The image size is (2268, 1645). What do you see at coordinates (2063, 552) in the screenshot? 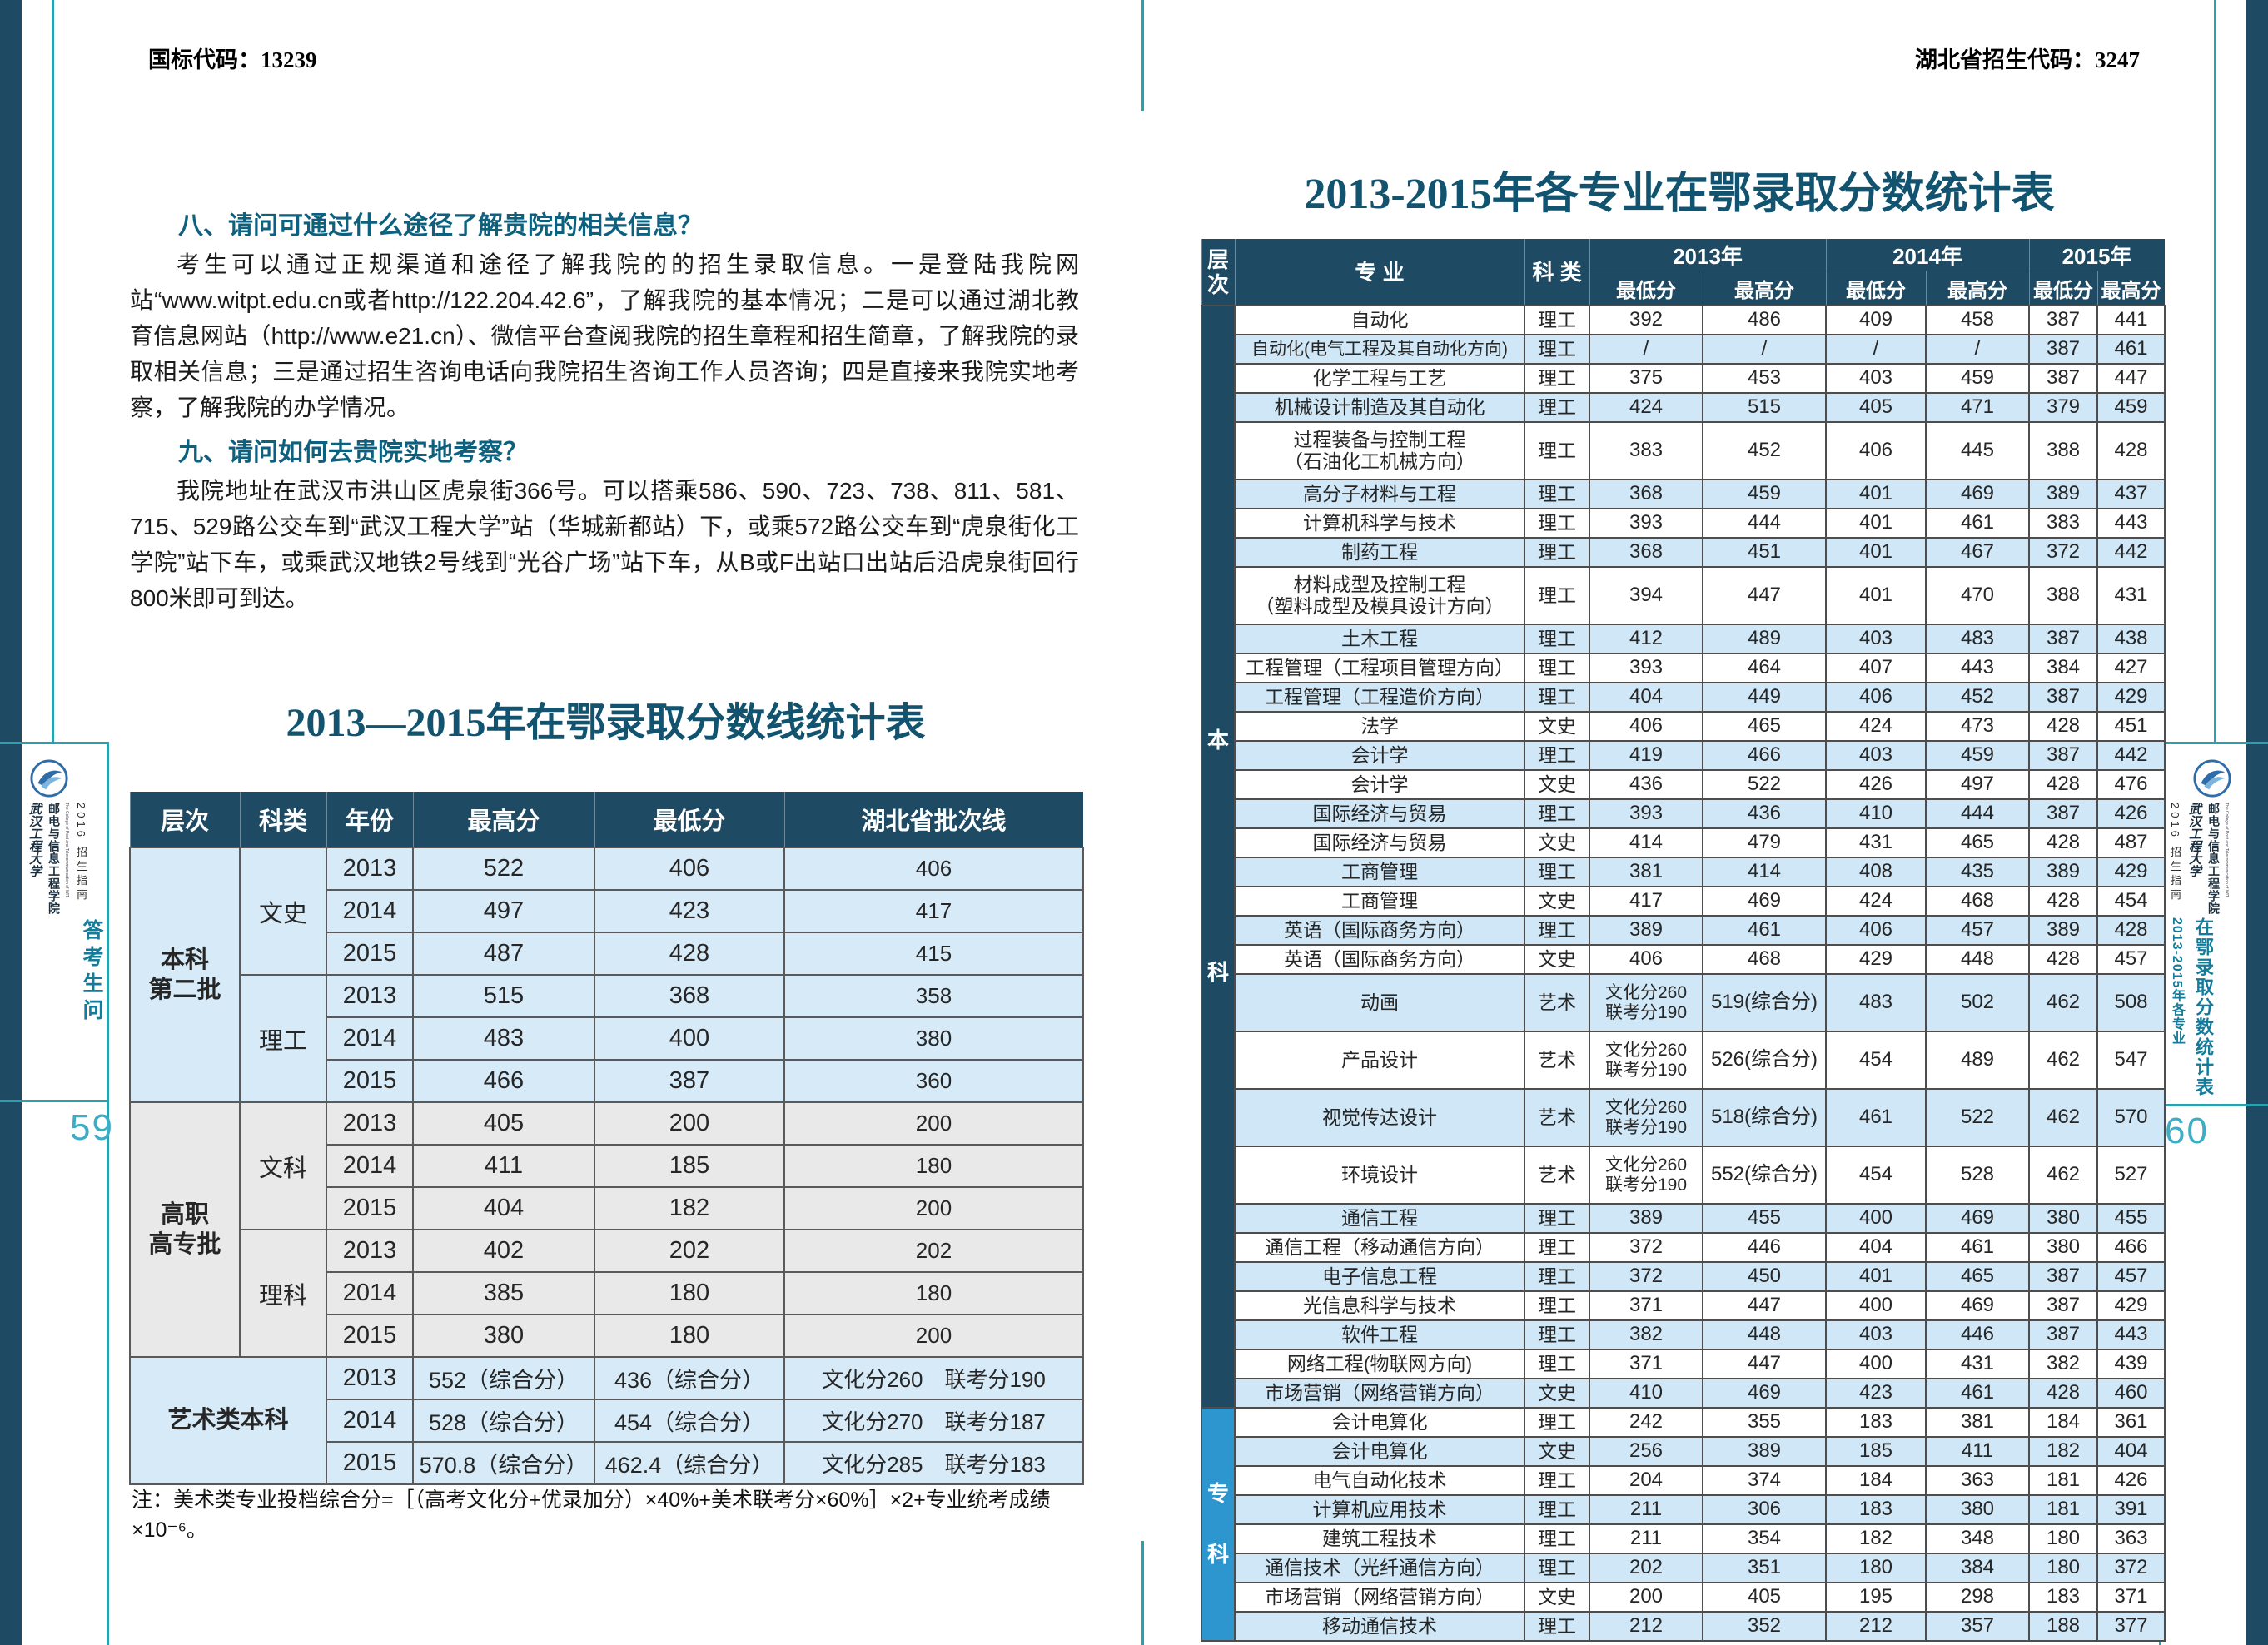
I see `min-score-cell: 372` at bounding box center [2063, 552].